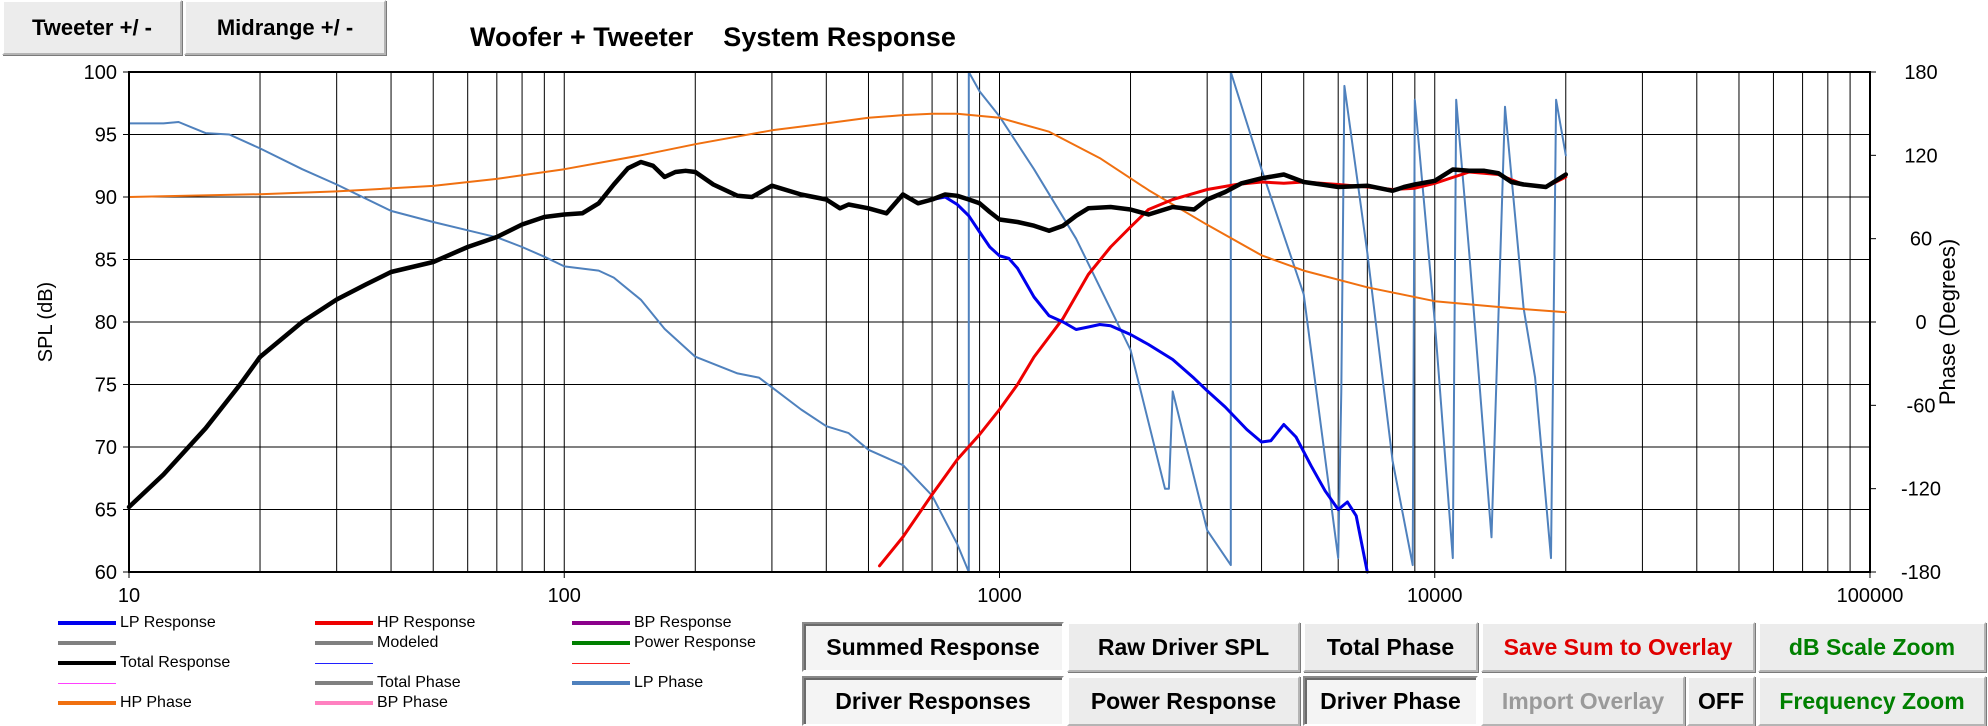 This screenshot has height=726, width=1988. Describe the element at coordinates (285, 27) in the screenshot. I see `midrange-adjust-button: Midrange +/ -` at that location.